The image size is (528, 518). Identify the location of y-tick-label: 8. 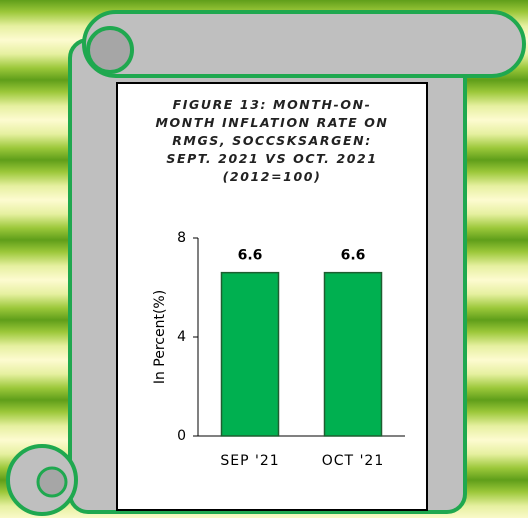
(181, 238).